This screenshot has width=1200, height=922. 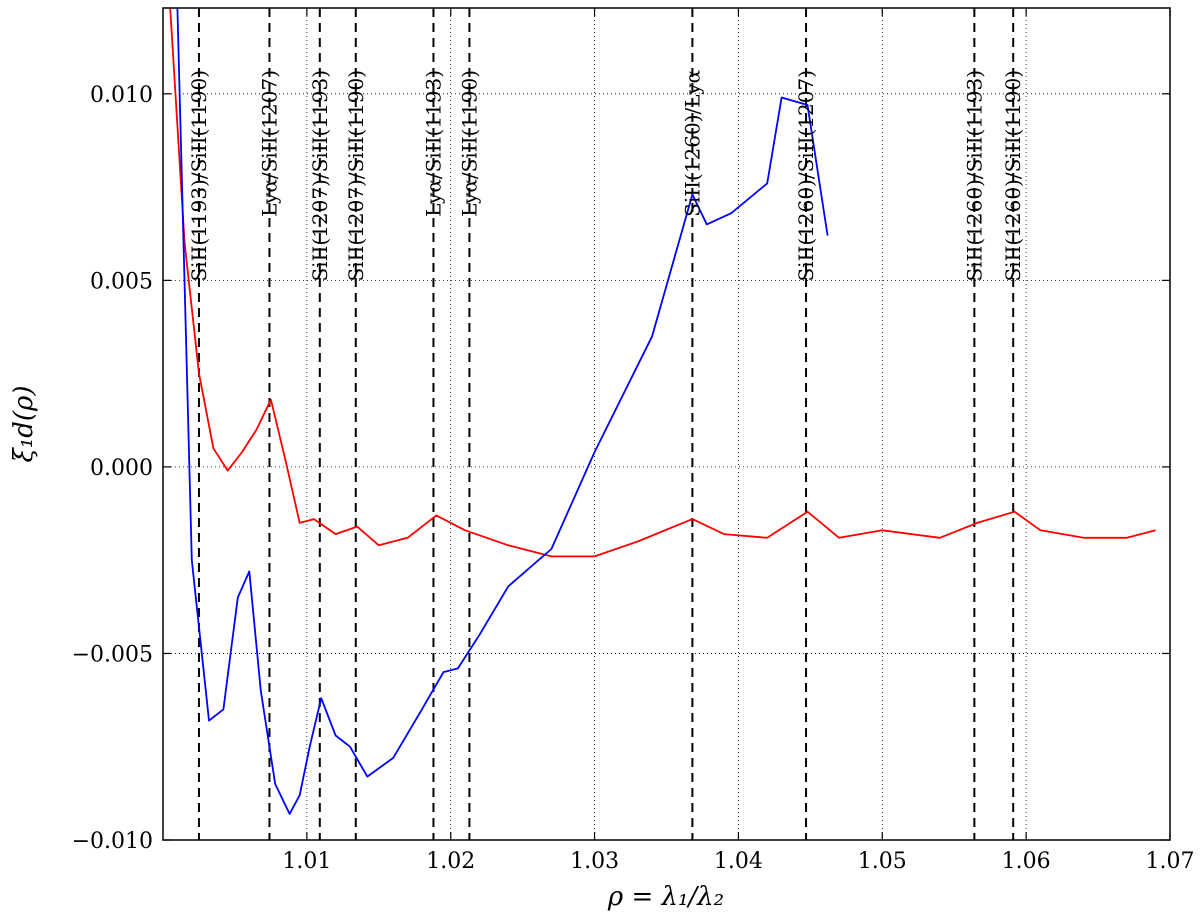 I want to click on marker-label: SiII(1193)/SiII(1190), so click(x=199, y=176).